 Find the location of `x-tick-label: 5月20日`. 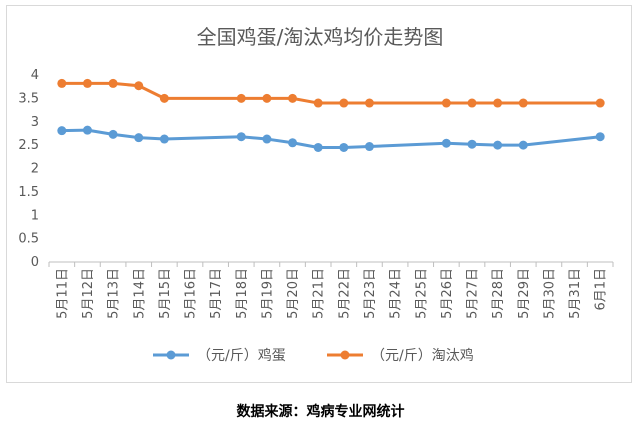

x-tick-label: 5月20日 is located at coordinates (293, 293).